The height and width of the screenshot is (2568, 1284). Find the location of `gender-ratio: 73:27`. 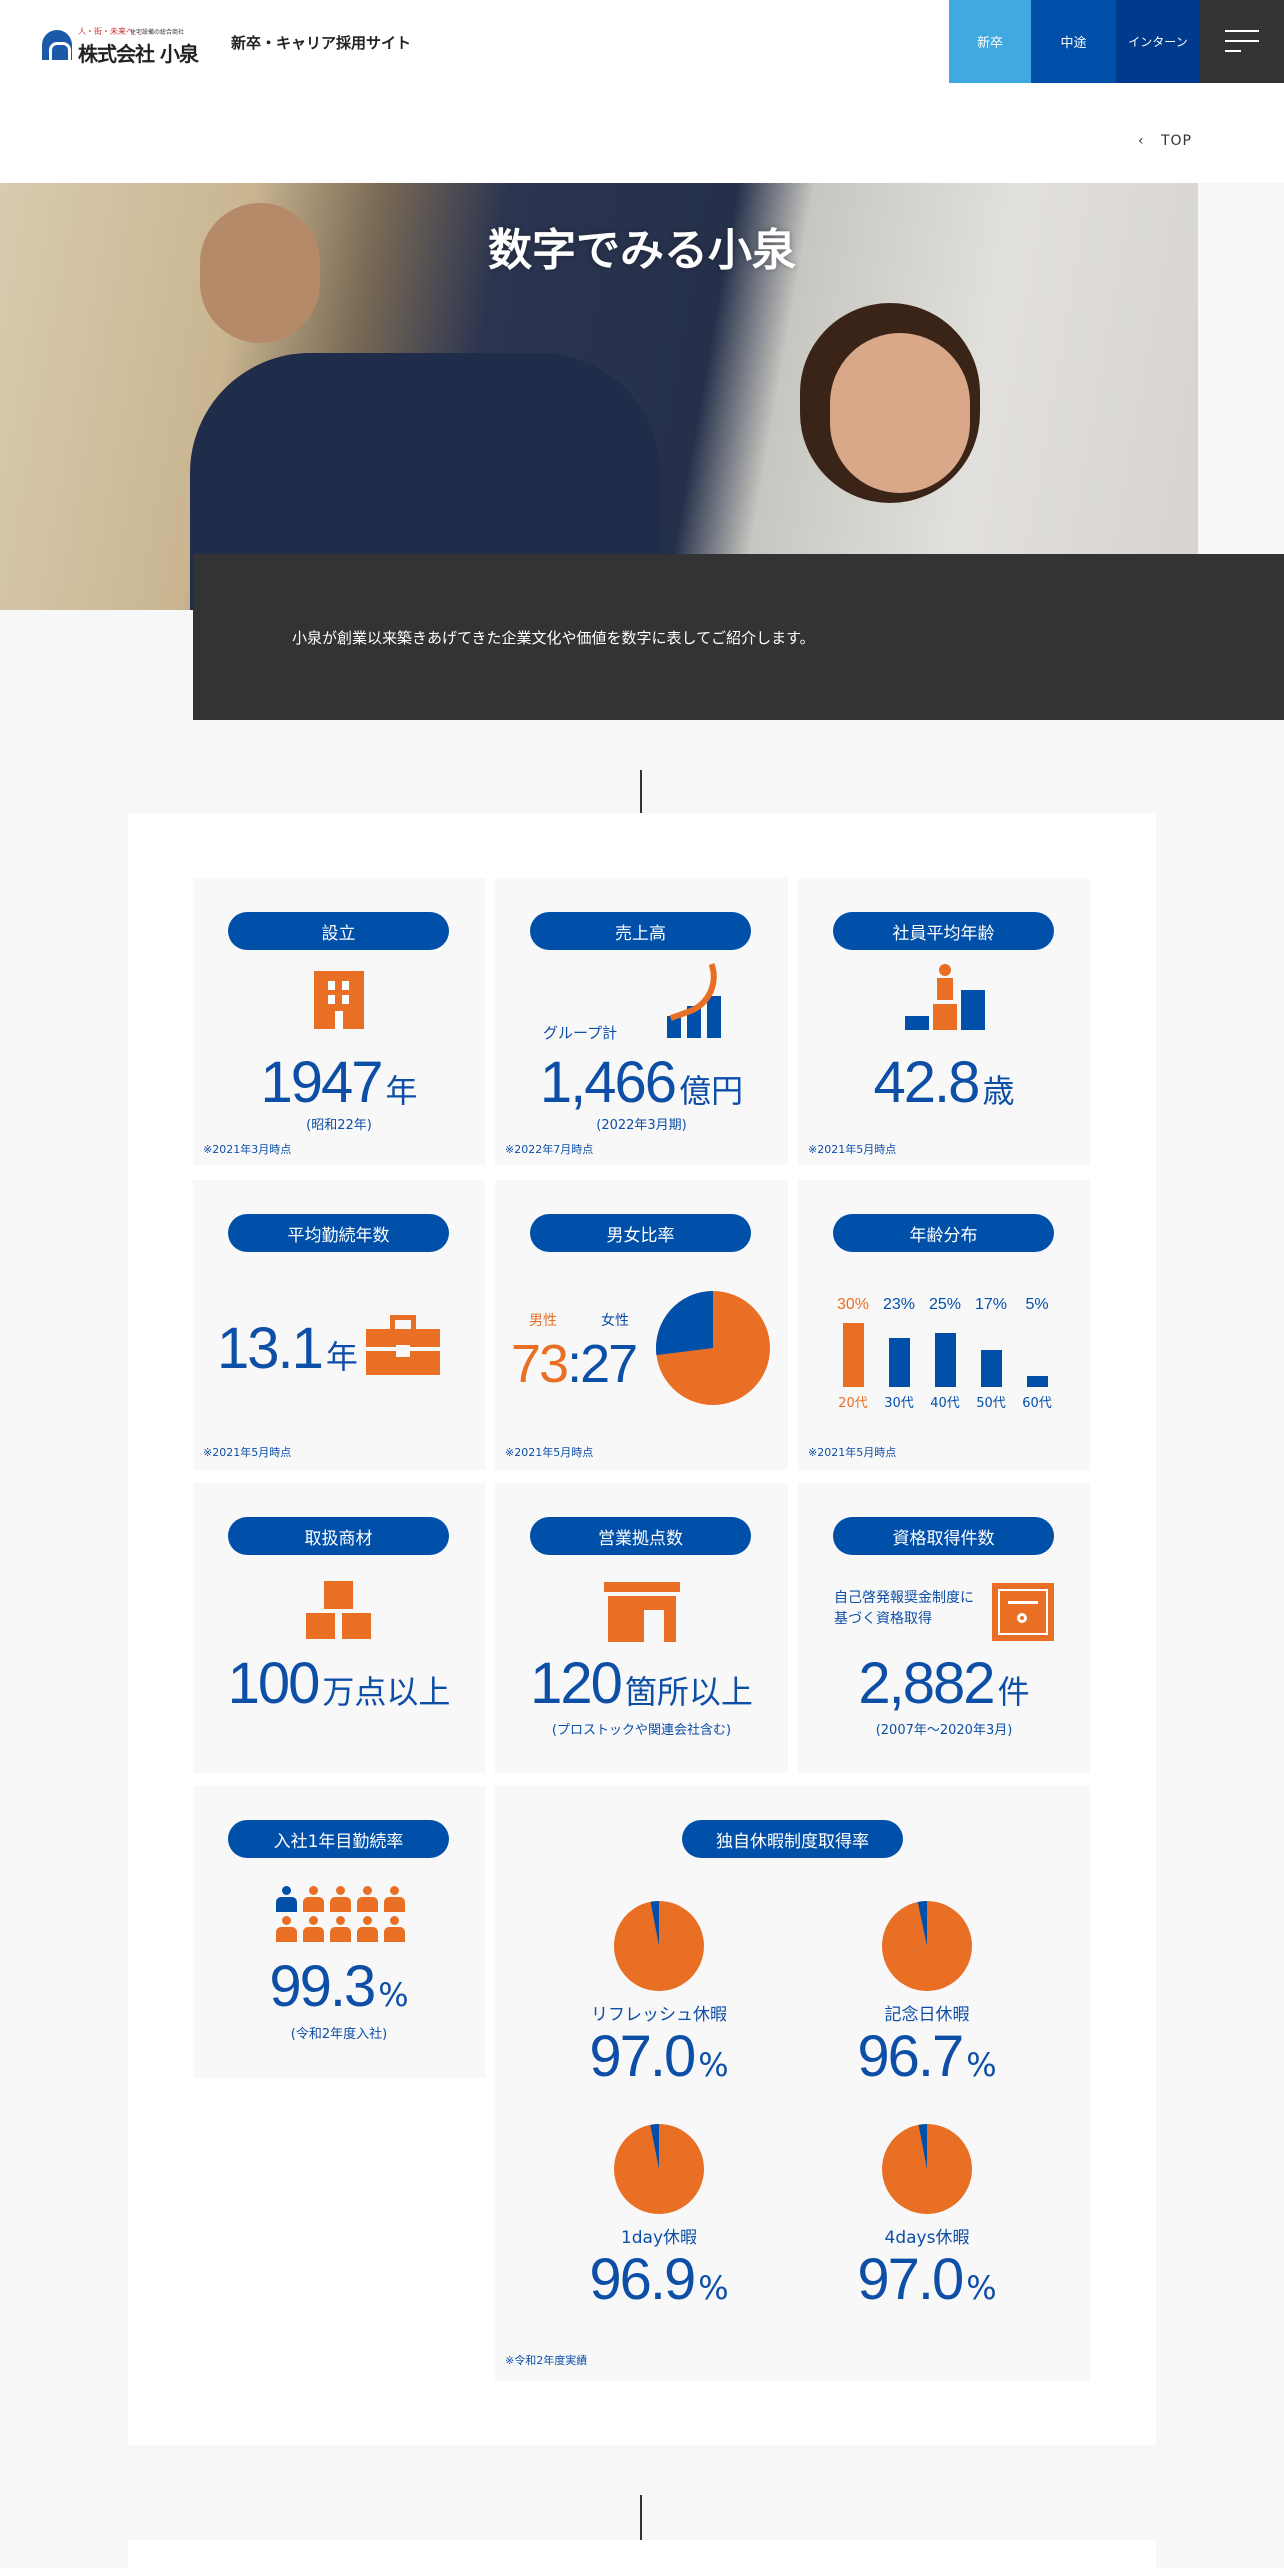

gender-ratio: 73:27 is located at coordinates (574, 1364).